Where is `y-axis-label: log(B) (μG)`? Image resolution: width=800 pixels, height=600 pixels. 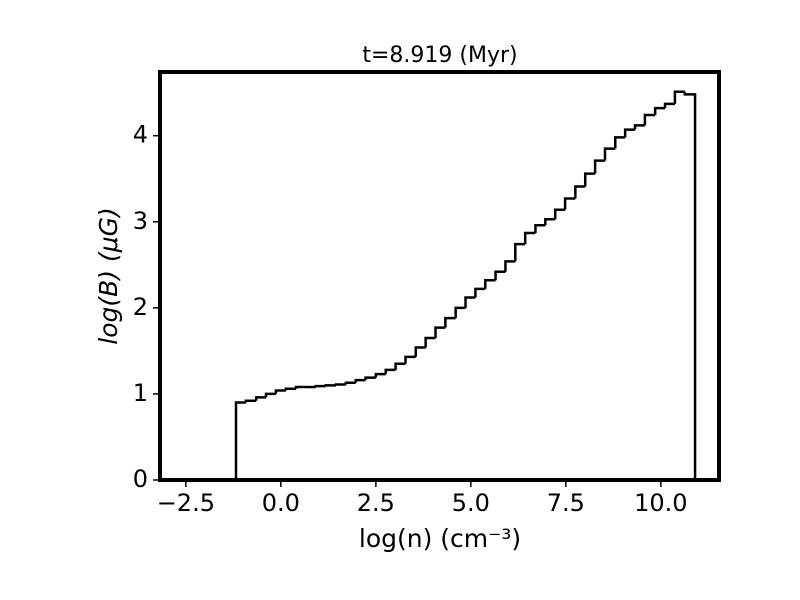 y-axis-label: log(B) (μG) is located at coordinates (108, 276).